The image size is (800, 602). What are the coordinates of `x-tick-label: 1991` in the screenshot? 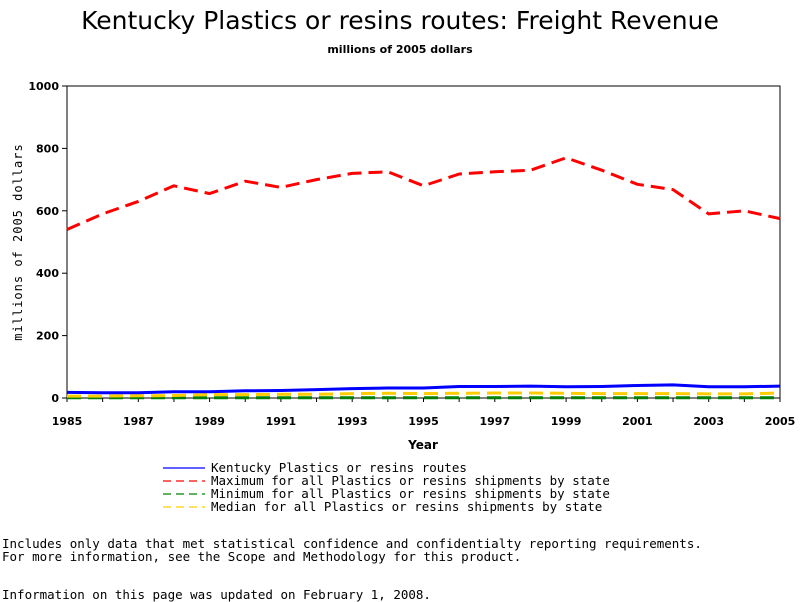 It's located at (281, 421).